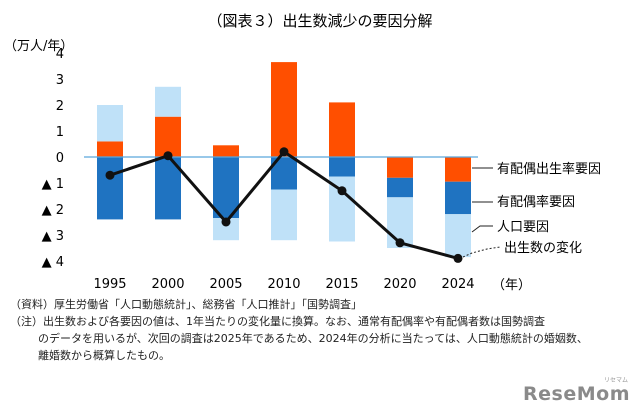 This screenshot has width=640, height=411. I want to click on legend-annotations: 有配偶出生率要因 有配偶率要因 人口要因 出生数の変化, so click(531, 209).